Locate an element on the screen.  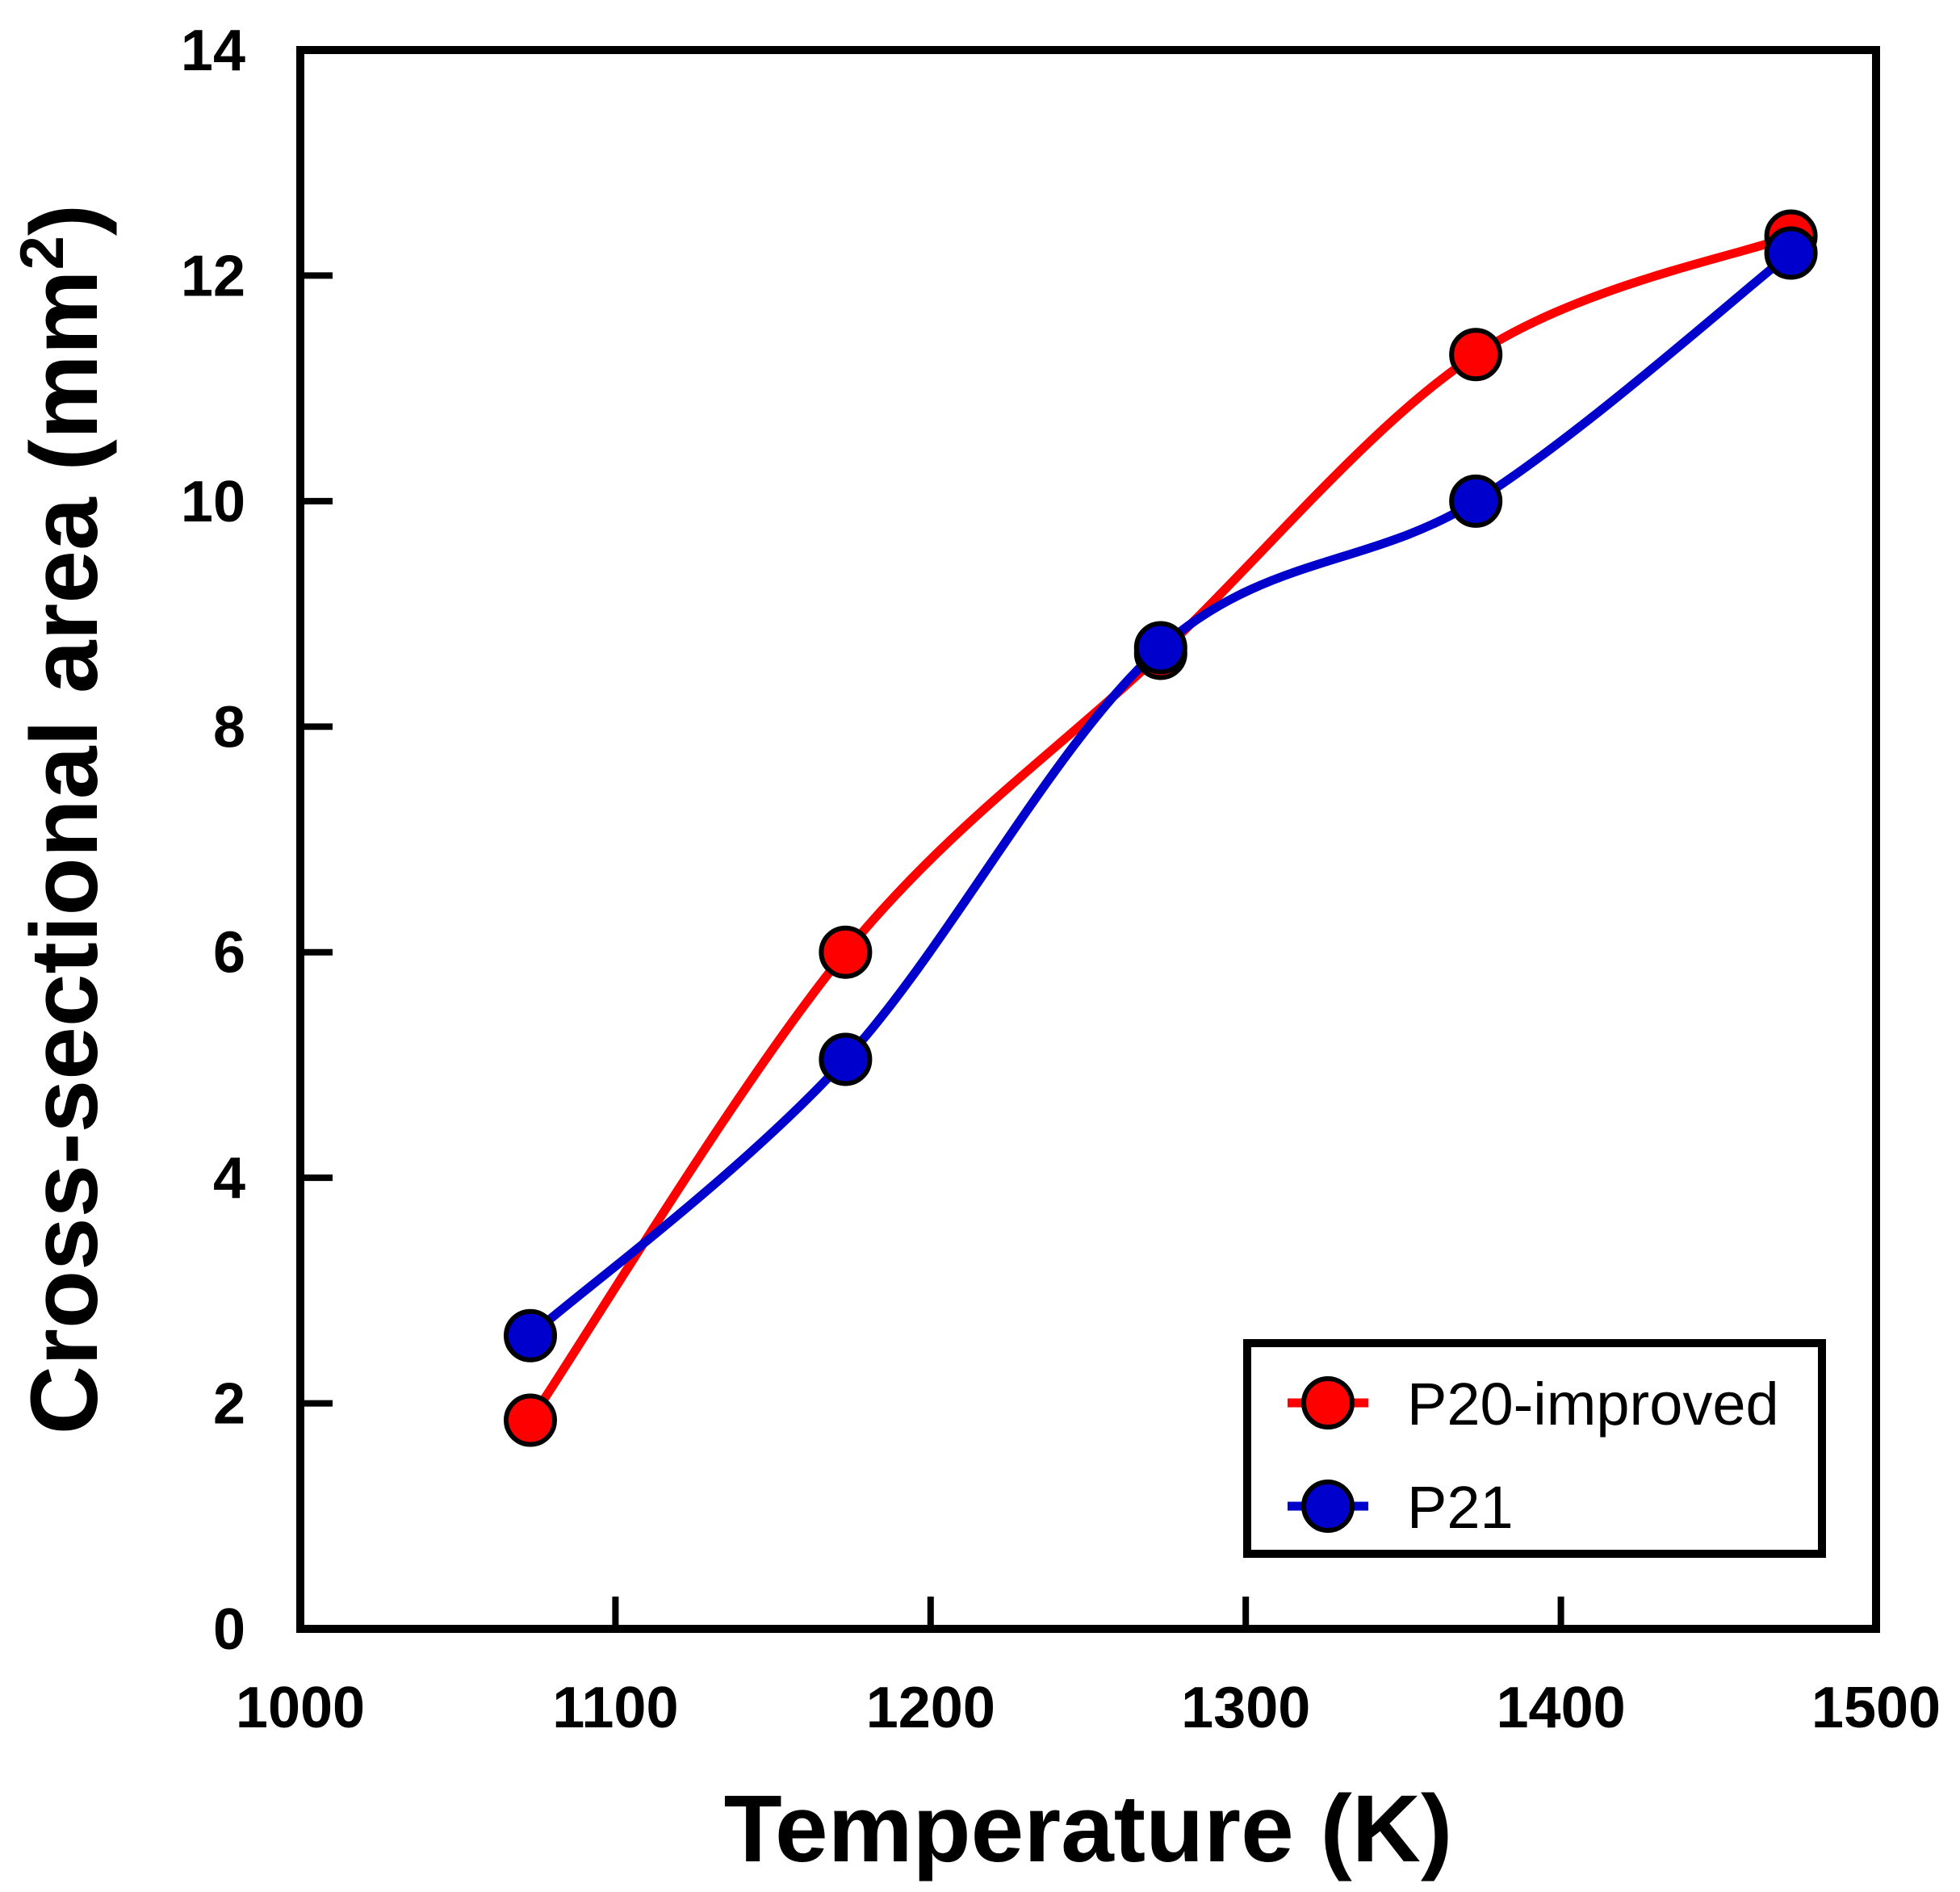
x-tick-label: 1300 is located at coordinates (1245, 1708).